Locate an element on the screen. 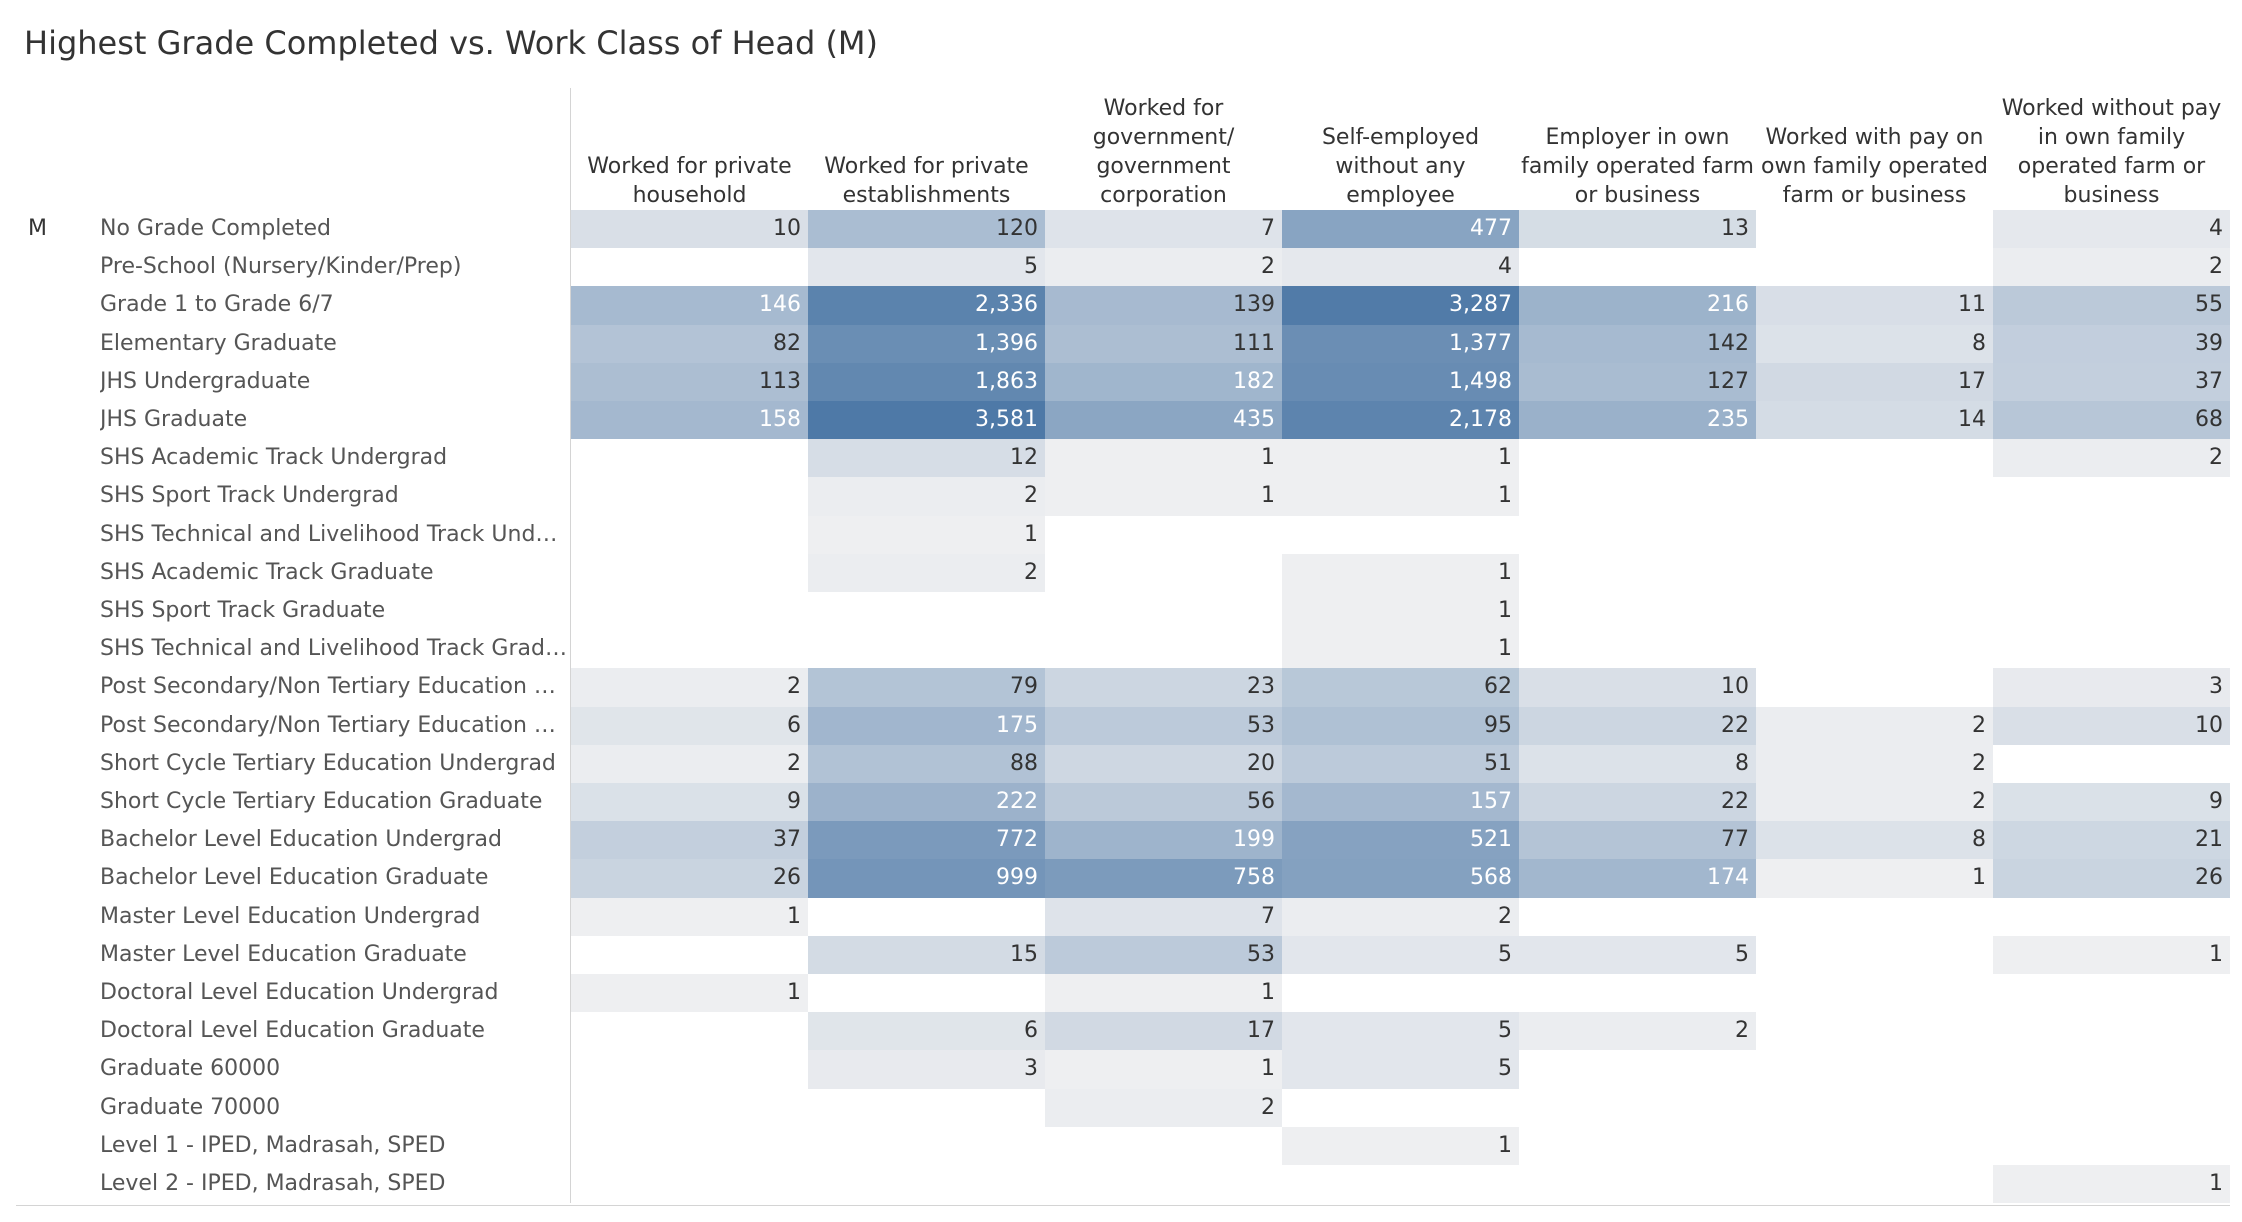 This screenshot has height=1222, width=2242. table-cell: 127 is located at coordinates (1637, 381).